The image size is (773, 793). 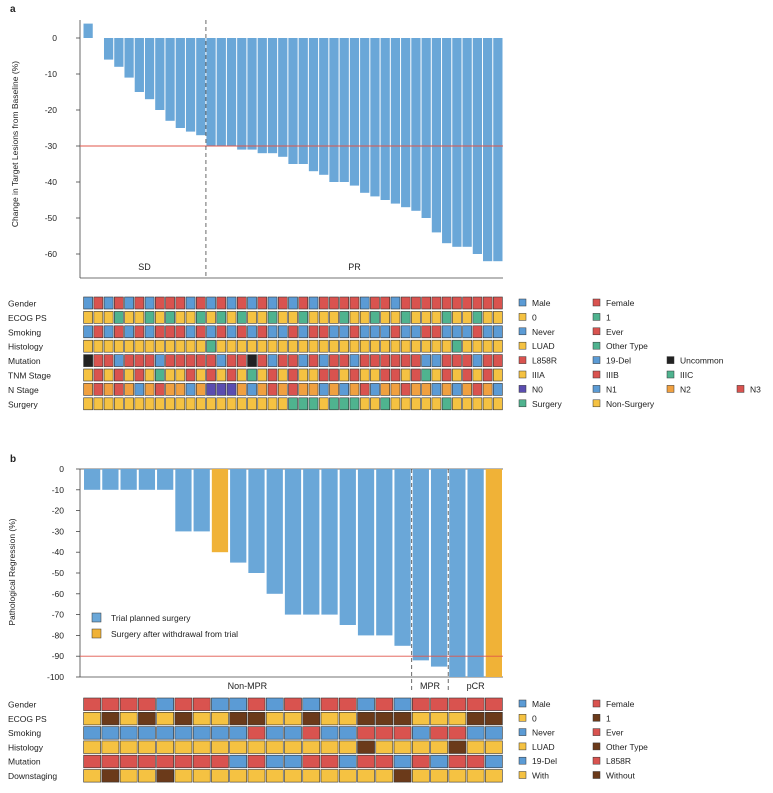 I want to click on panel-a-row-label: Histology, so click(x=26, y=347).